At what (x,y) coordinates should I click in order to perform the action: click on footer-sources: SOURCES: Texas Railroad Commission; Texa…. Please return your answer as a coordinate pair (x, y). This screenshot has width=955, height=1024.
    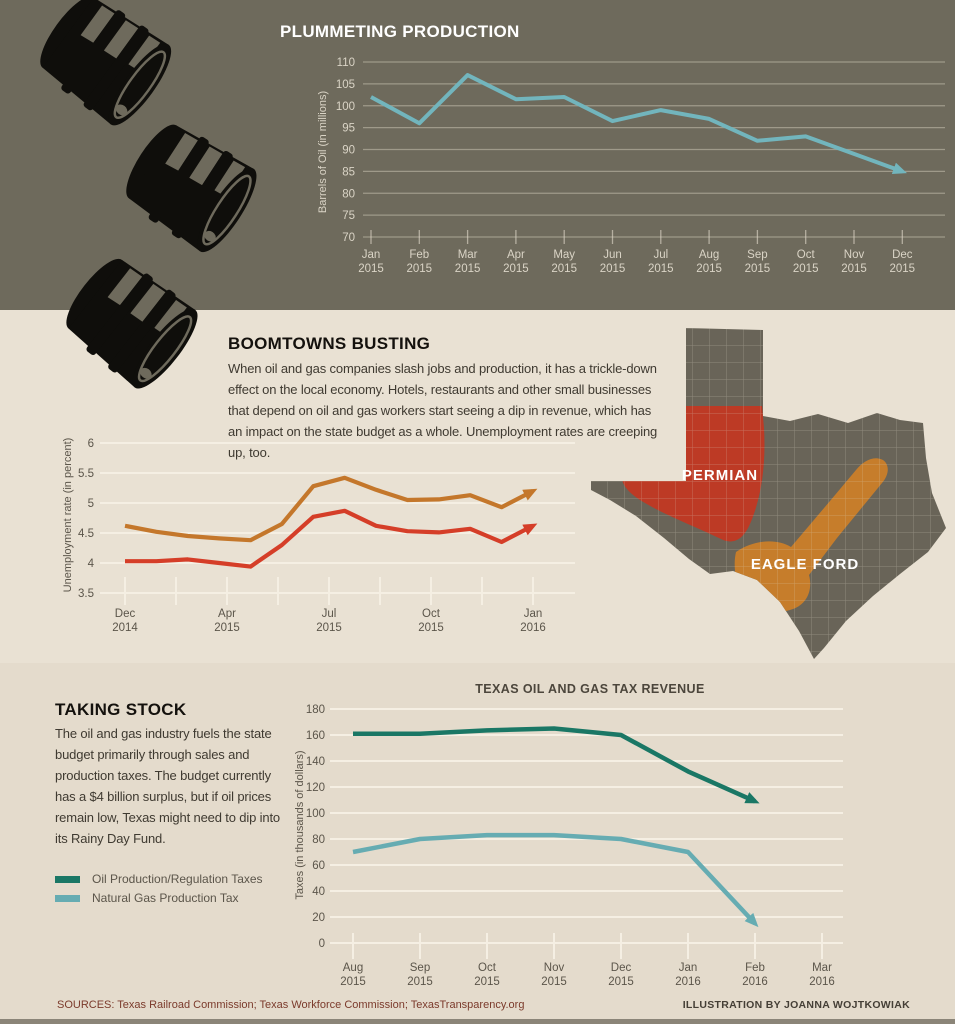
    Looking at the image, I should click on (291, 1005).